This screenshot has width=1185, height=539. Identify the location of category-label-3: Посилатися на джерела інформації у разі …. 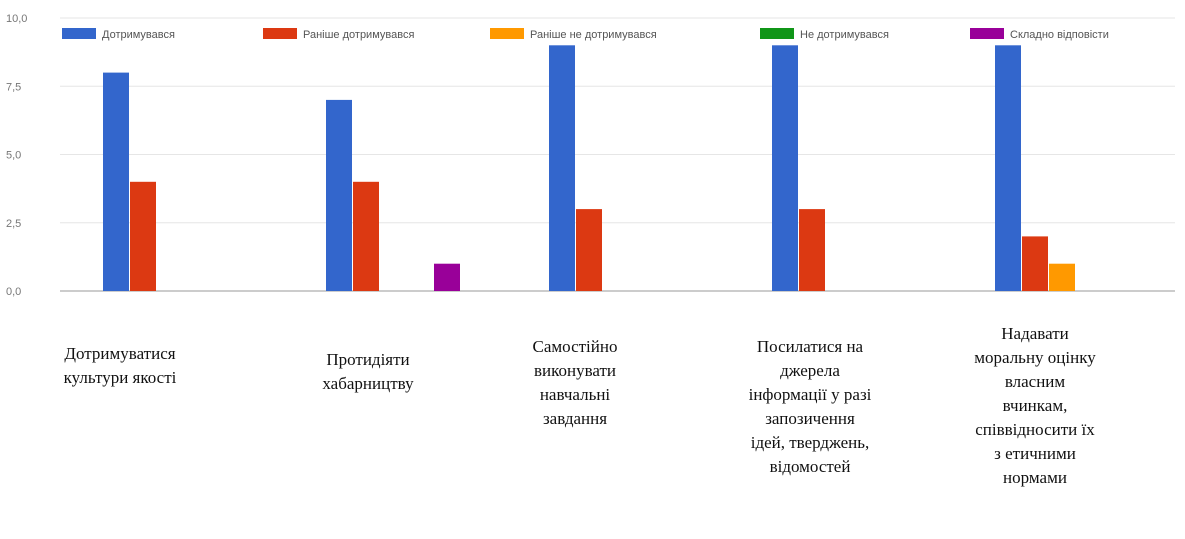
(810, 406).